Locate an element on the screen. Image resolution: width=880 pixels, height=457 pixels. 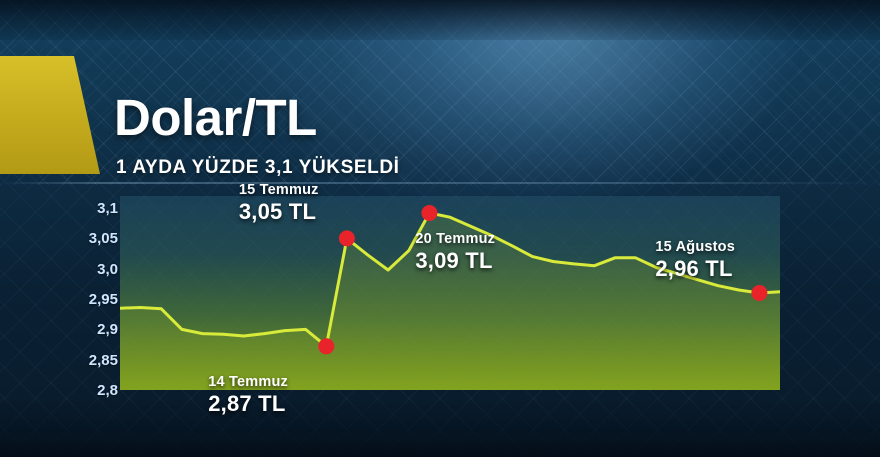
ann-15-agustos: 15 Ağustos 2,96 TL is located at coordinates (695, 260).